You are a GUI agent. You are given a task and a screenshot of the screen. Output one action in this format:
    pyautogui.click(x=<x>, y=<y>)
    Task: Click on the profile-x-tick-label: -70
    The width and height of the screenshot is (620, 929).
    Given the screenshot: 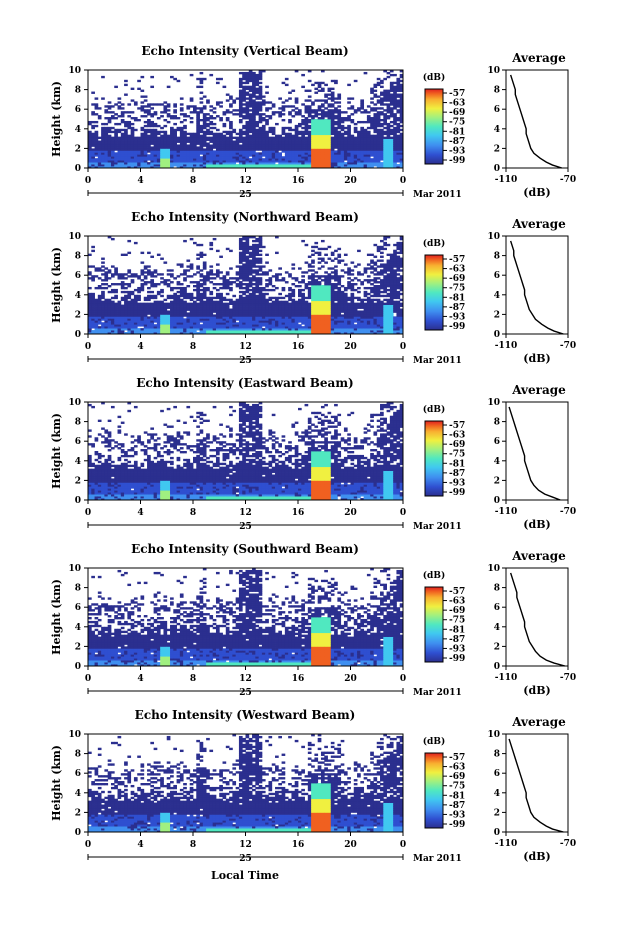 What is the action you would take?
    pyautogui.click(x=568, y=180)
    